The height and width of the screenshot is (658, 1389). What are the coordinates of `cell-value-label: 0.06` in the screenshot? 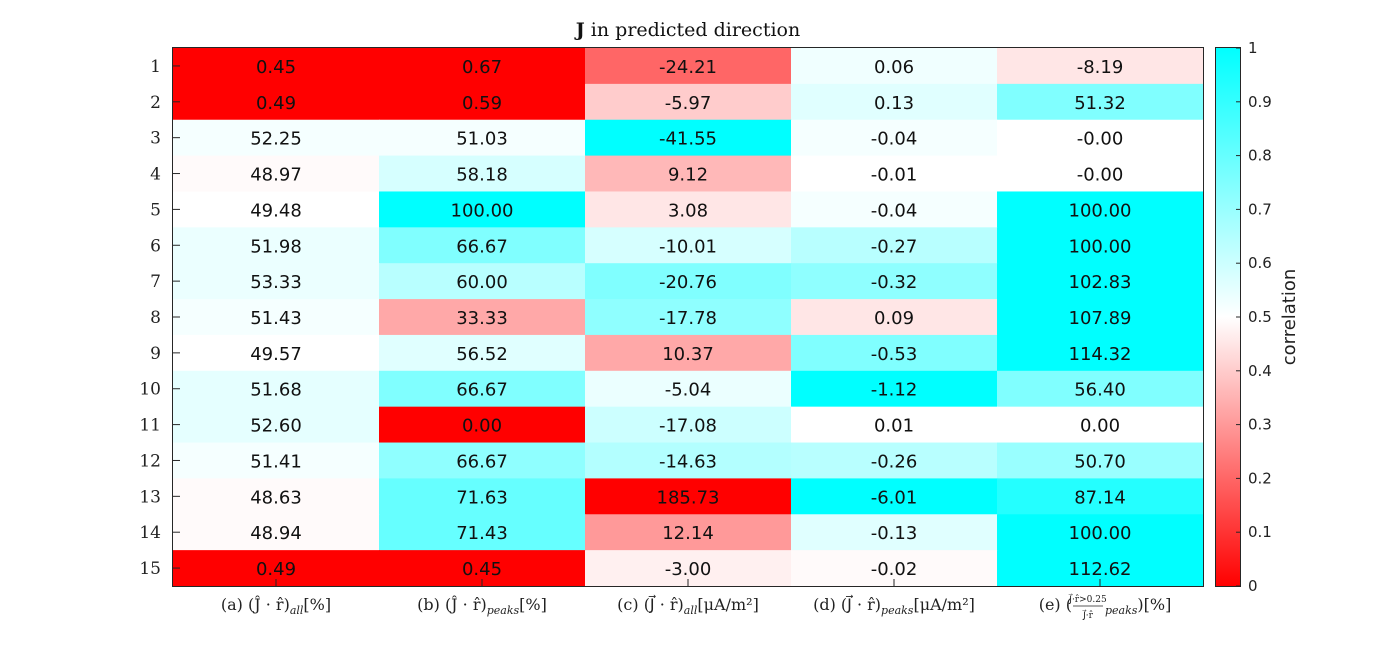 It's located at (894, 67).